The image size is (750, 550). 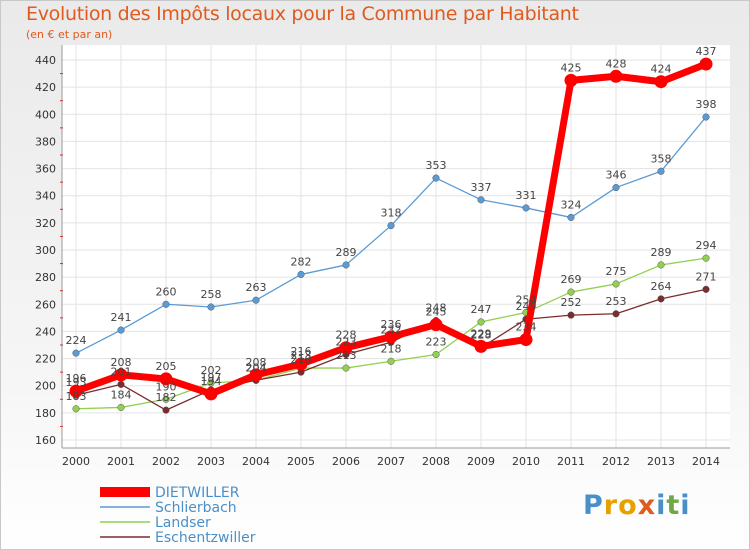 I want to click on logo-letter: i, so click(x=661, y=505).